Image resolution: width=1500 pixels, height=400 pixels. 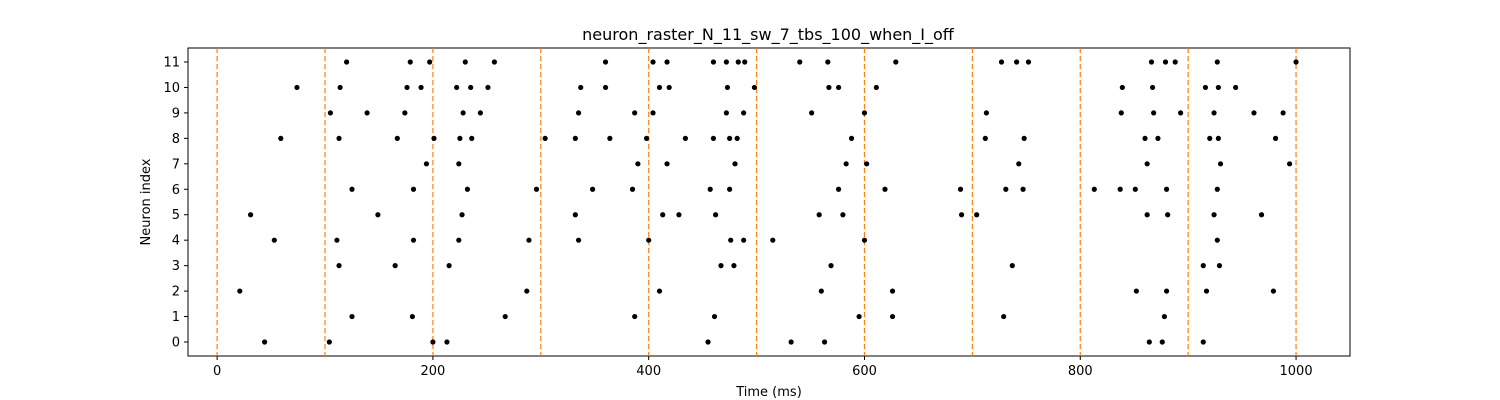 What do you see at coordinates (648, 371) in the screenshot?
I see `x-tick-label-400: 400` at bounding box center [648, 371].